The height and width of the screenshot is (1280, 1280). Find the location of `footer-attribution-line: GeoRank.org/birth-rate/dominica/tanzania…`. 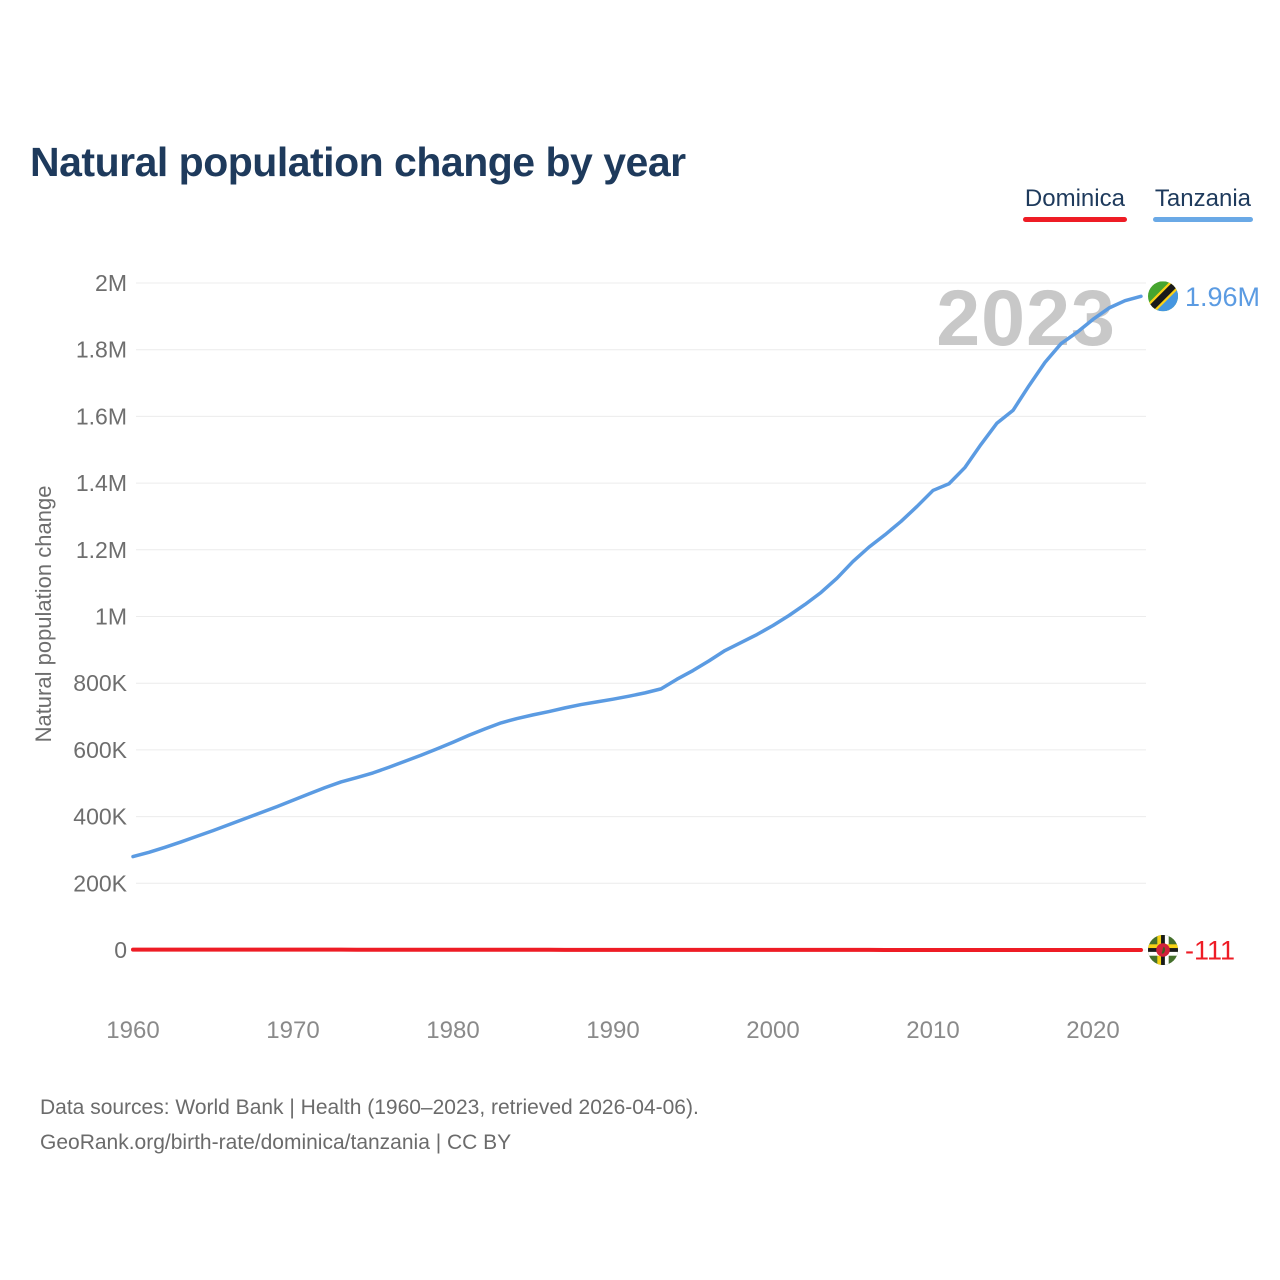

footer-attribution-line: GeoRank.org/birth-rate/dominica/tanzania… is located at coordinates (276, 1142).